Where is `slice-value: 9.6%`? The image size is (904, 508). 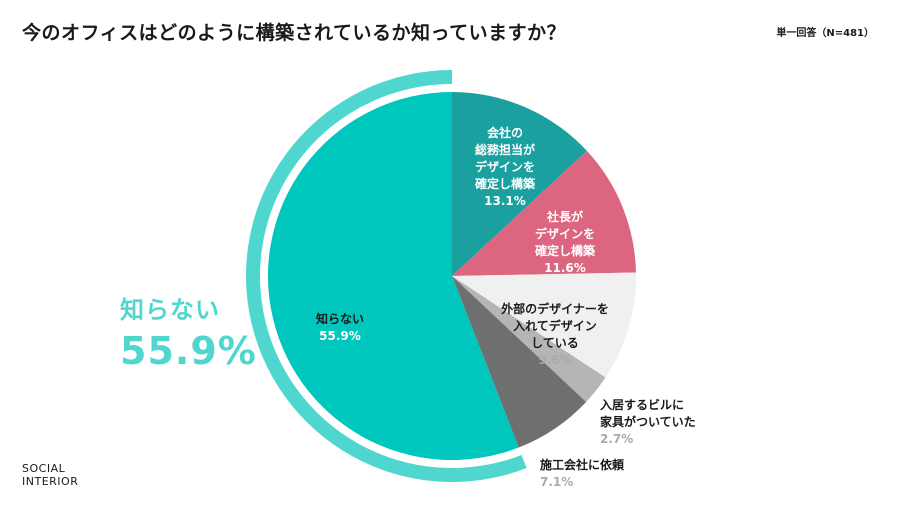 slice-value: 9.6% is located at coordinates (555, 360).